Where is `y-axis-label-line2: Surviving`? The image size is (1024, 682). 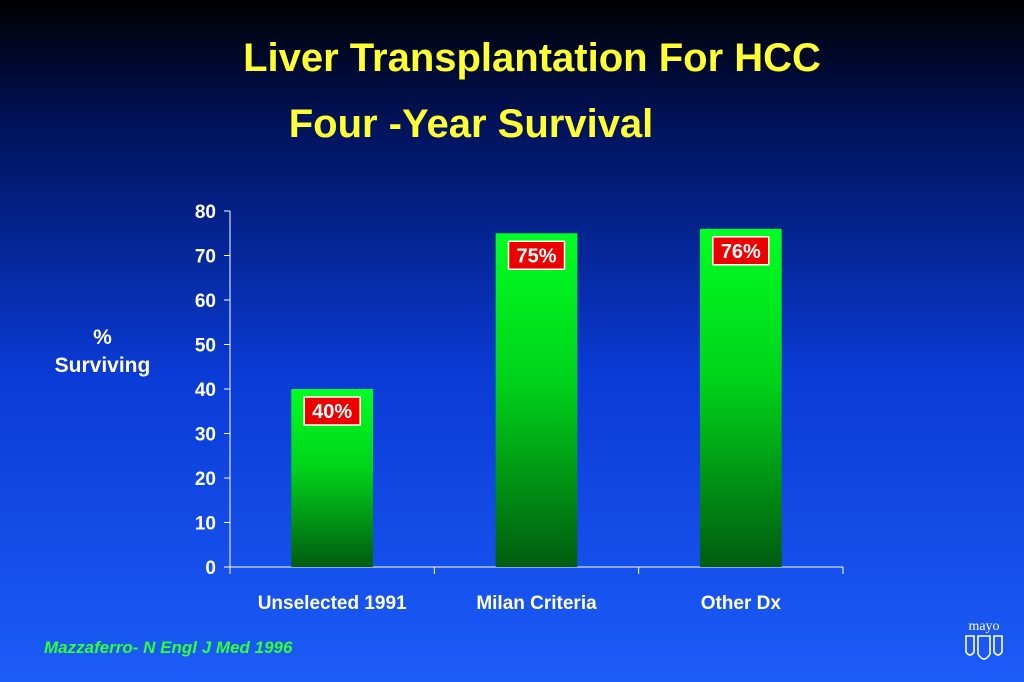 y-axis-label-line2: Surviving is located at coordinates (102, 365).